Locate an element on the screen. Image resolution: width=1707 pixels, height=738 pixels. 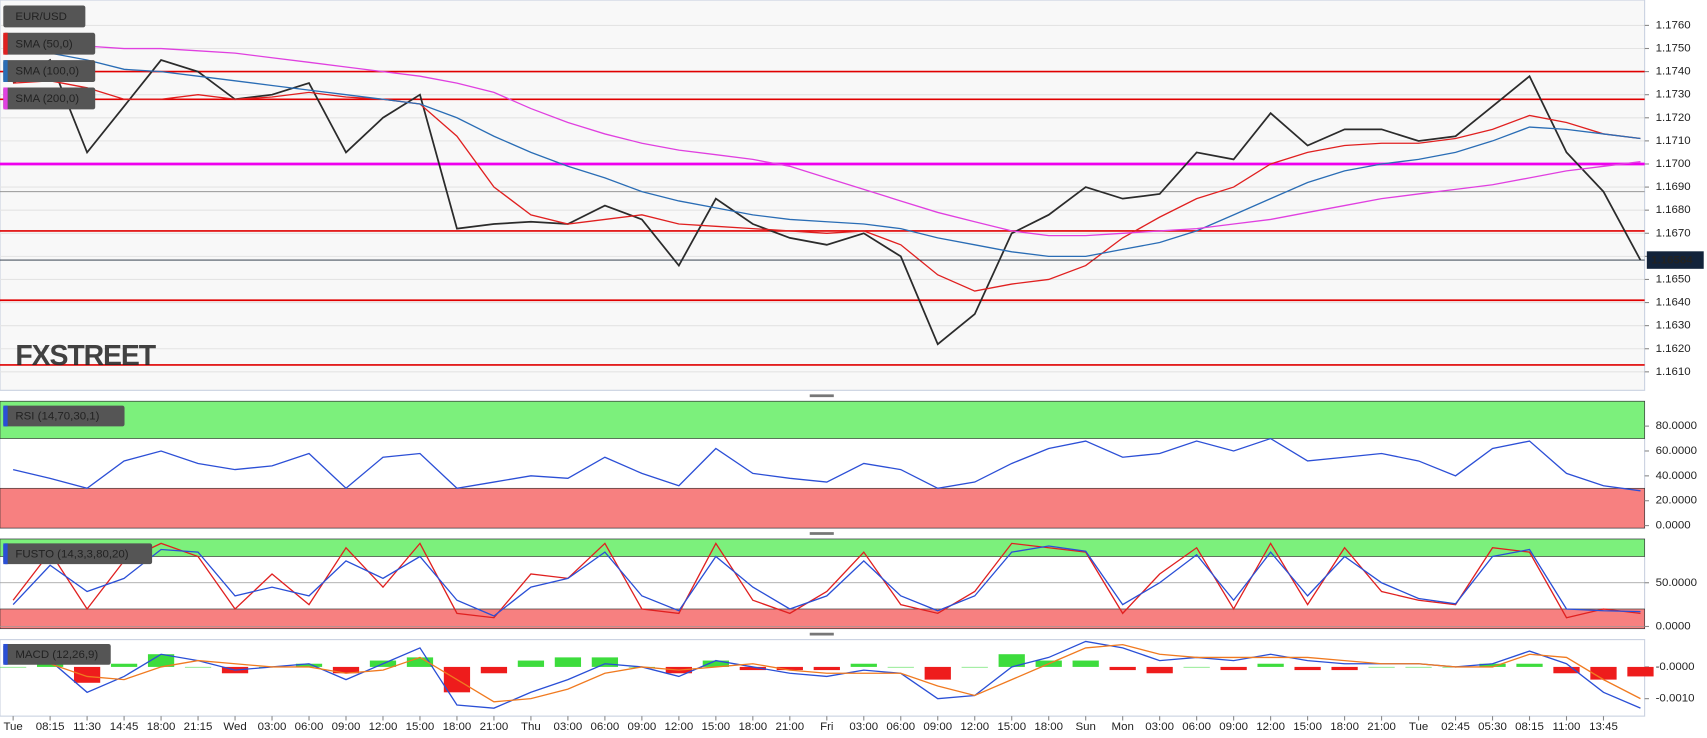
y-tick-label: 1.1680 is located at coordinates (1673, 210).